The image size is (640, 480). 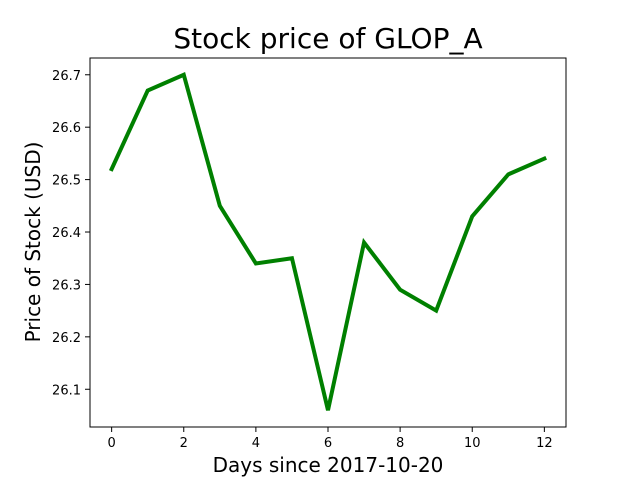 I want to click on y-tick-label: 26.1, so click(x=66, y=390).